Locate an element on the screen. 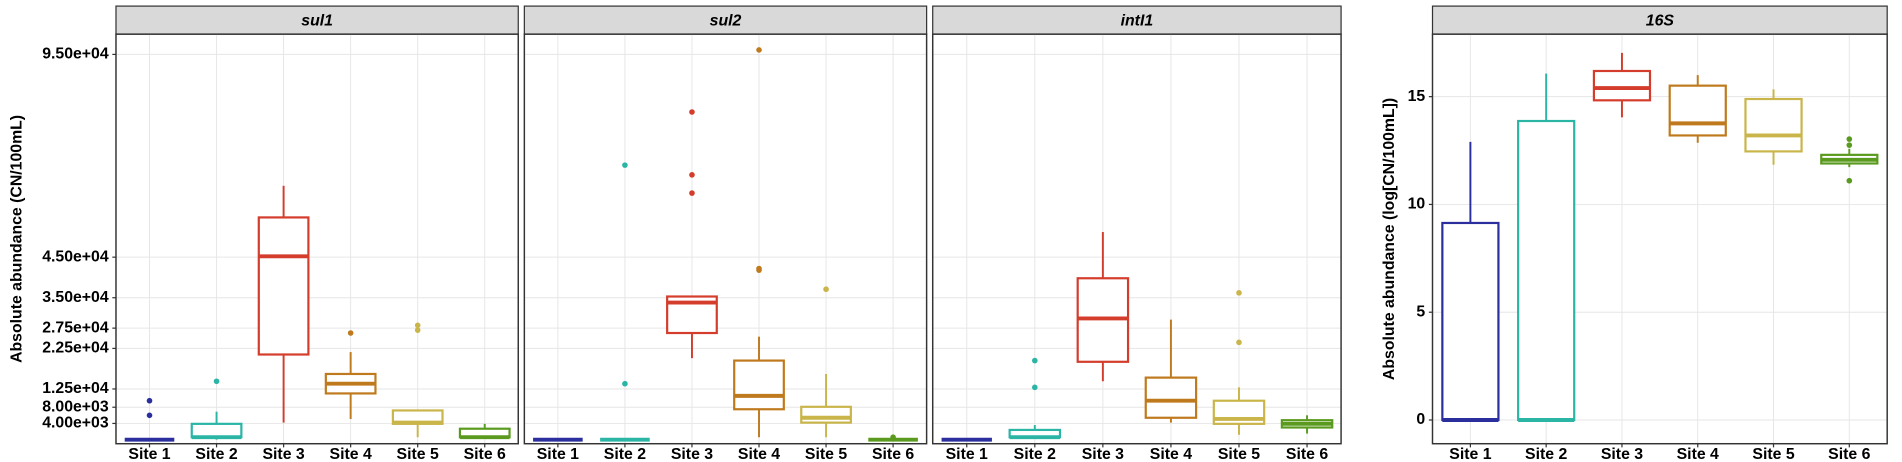  y-tick-label: 10 is located at coordinates (1417, 204).